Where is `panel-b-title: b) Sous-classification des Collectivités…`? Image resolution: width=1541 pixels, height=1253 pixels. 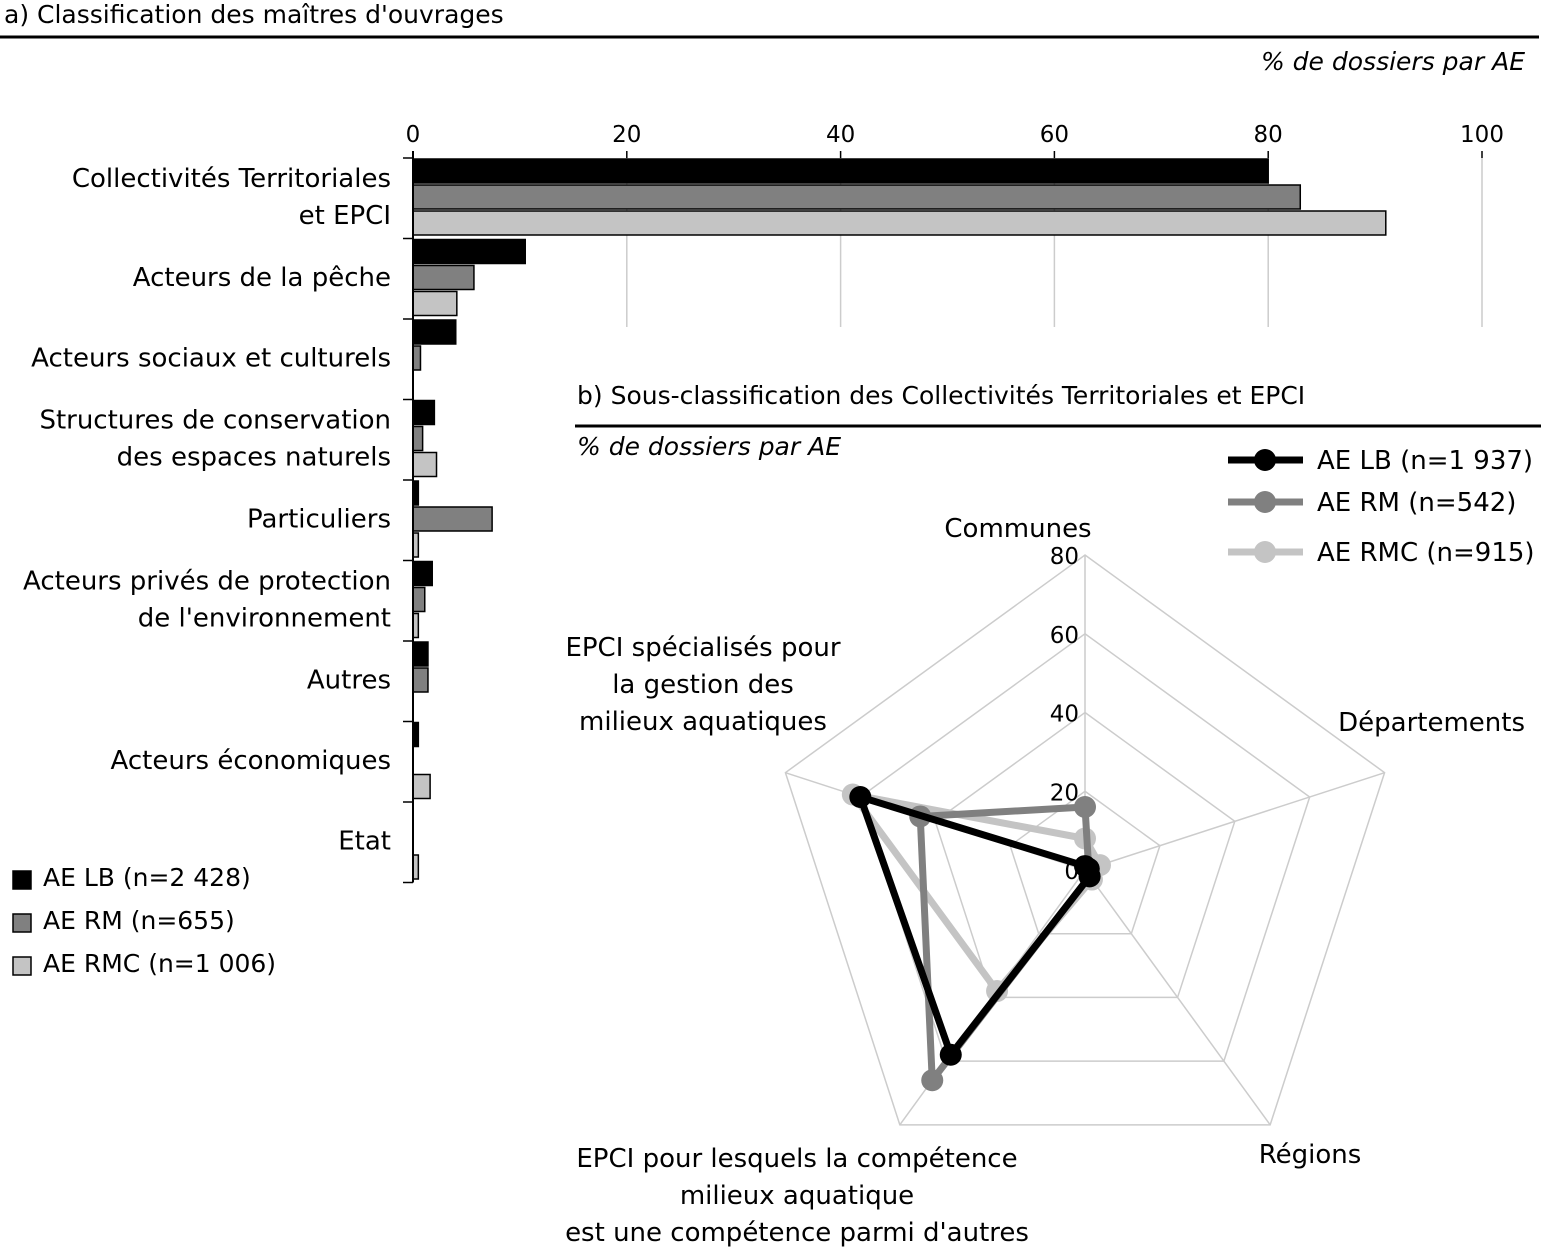
panel-b-title: b) Sous-classification des Collectivités… is located at coordinates (941, 395).